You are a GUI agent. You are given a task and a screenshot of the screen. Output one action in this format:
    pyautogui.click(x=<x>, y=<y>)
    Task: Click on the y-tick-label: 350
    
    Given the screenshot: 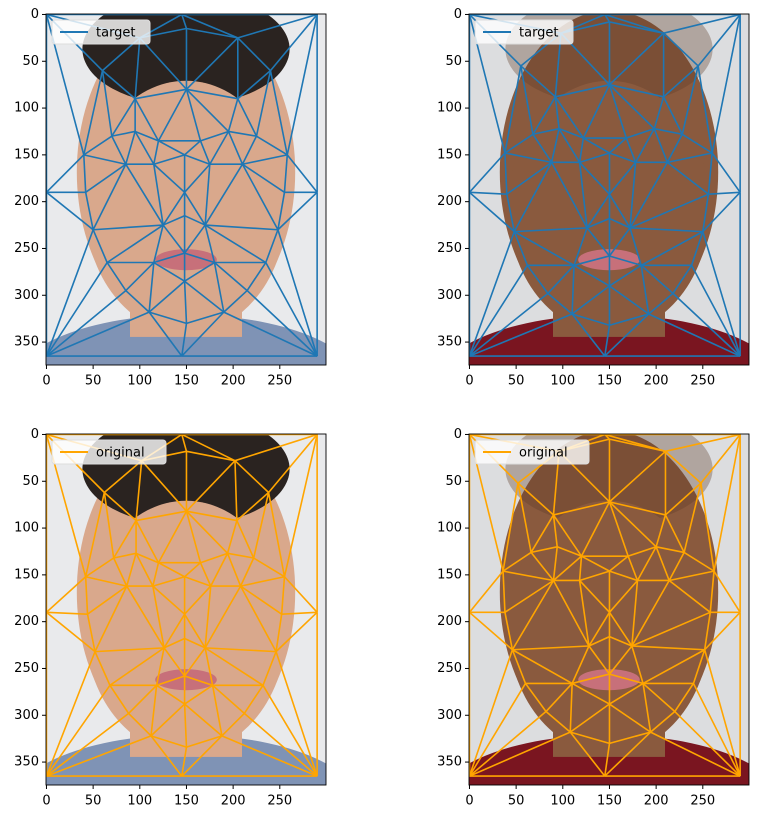 What is the action you would take?
    pyautogui.click(x=449, y=762)
    